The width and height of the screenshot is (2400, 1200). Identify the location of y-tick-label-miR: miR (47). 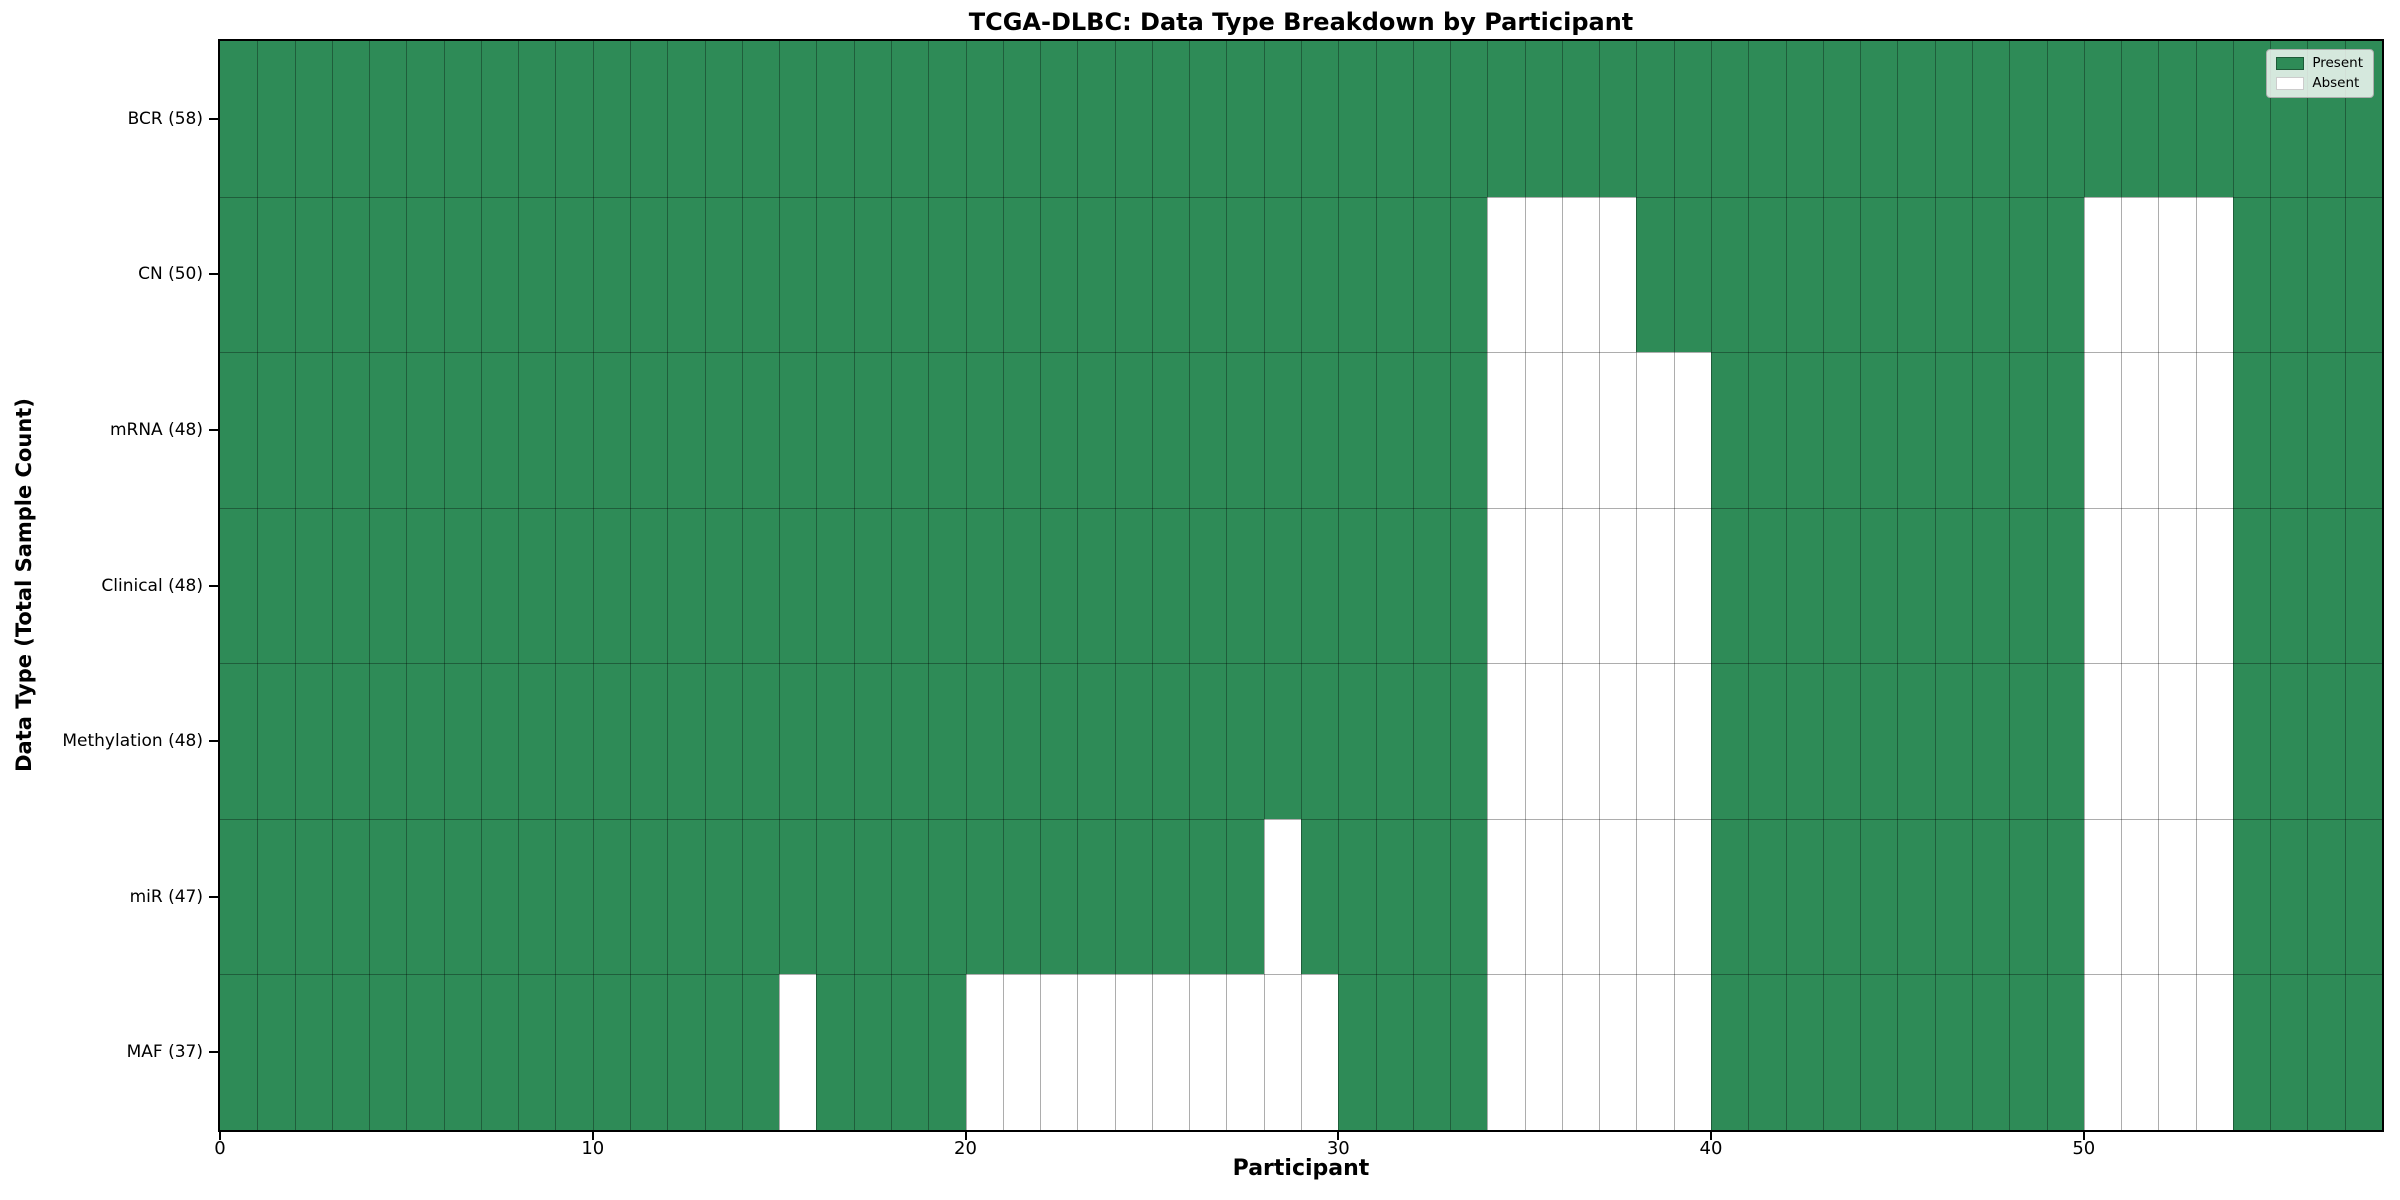
(166, 896).